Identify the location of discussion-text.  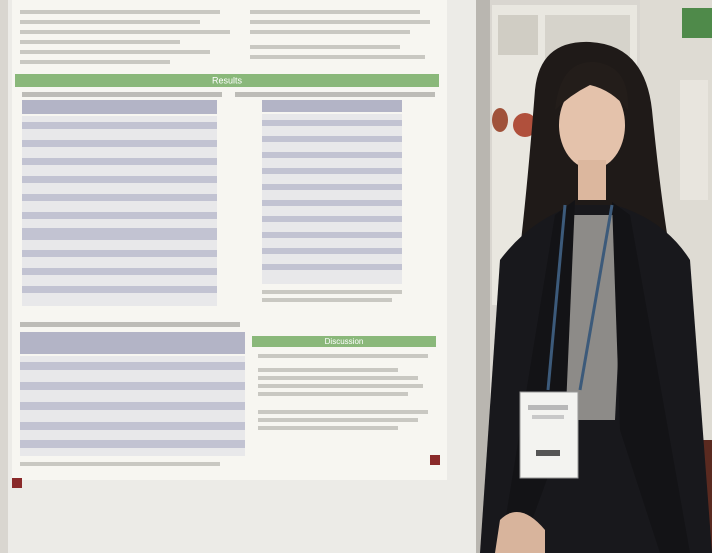
(343, 392).